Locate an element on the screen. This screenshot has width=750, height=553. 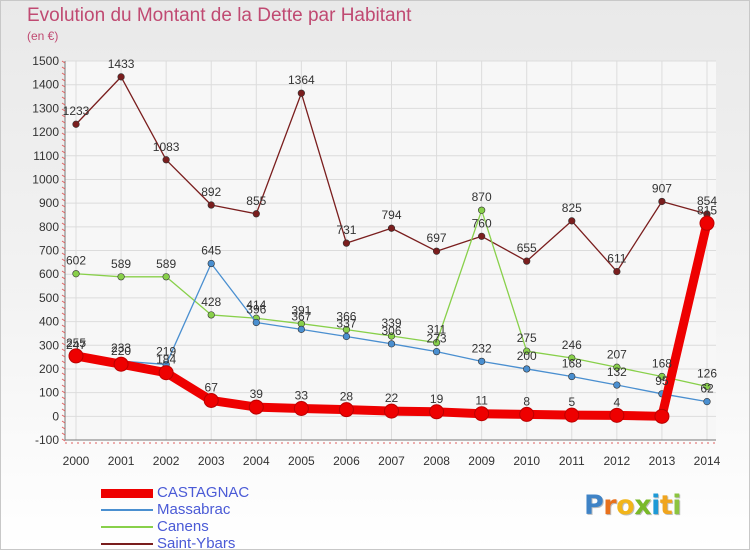
data-label-canens: 870 is located at coordinates (482, 197).